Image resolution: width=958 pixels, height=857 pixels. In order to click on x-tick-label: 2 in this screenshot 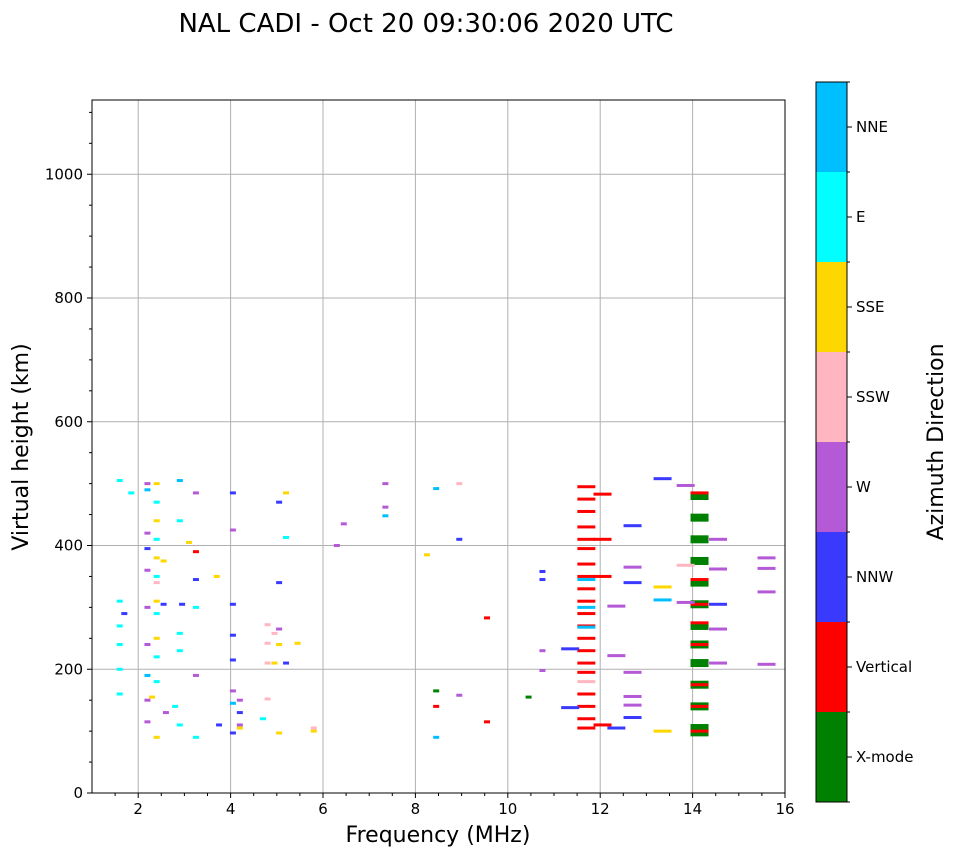, I will do `click(138, 809)`.